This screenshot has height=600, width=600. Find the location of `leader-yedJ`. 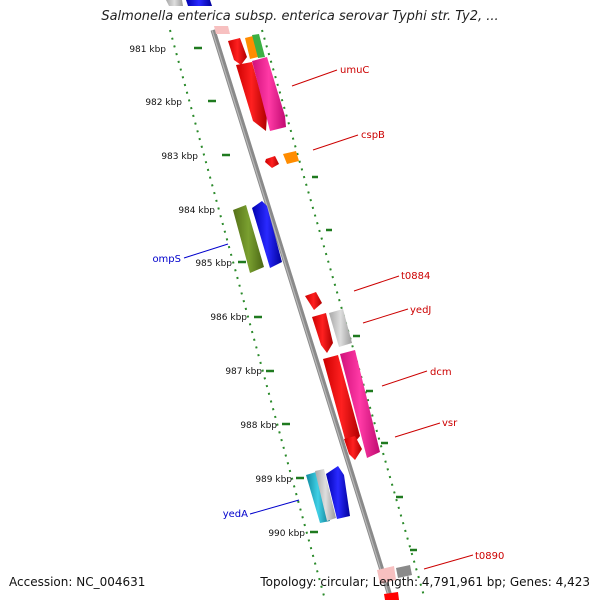

leader-yedJ is located at coordinates (385, 316).